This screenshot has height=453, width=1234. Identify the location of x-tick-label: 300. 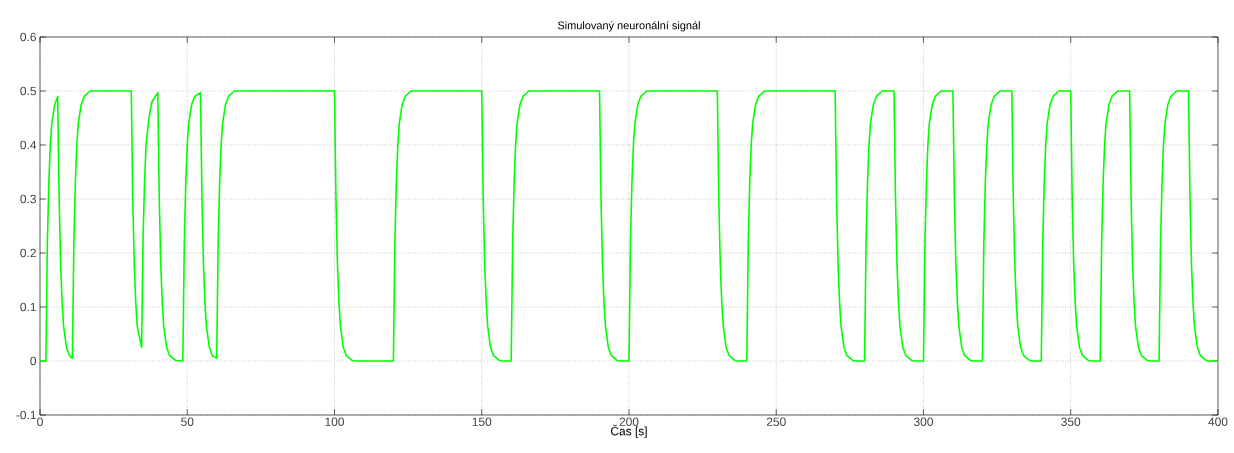
(923, 421).